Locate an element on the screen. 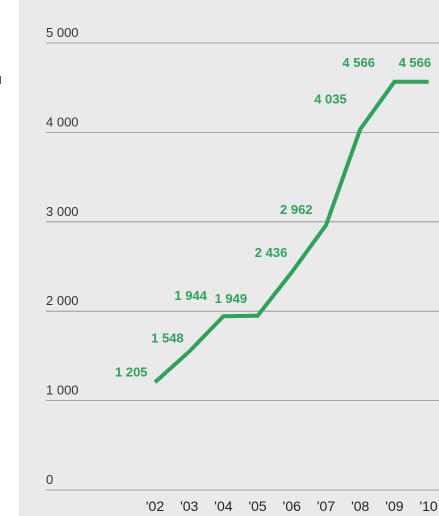  y-tick-label-5: 5 000 is located at coordinates (62, 32).